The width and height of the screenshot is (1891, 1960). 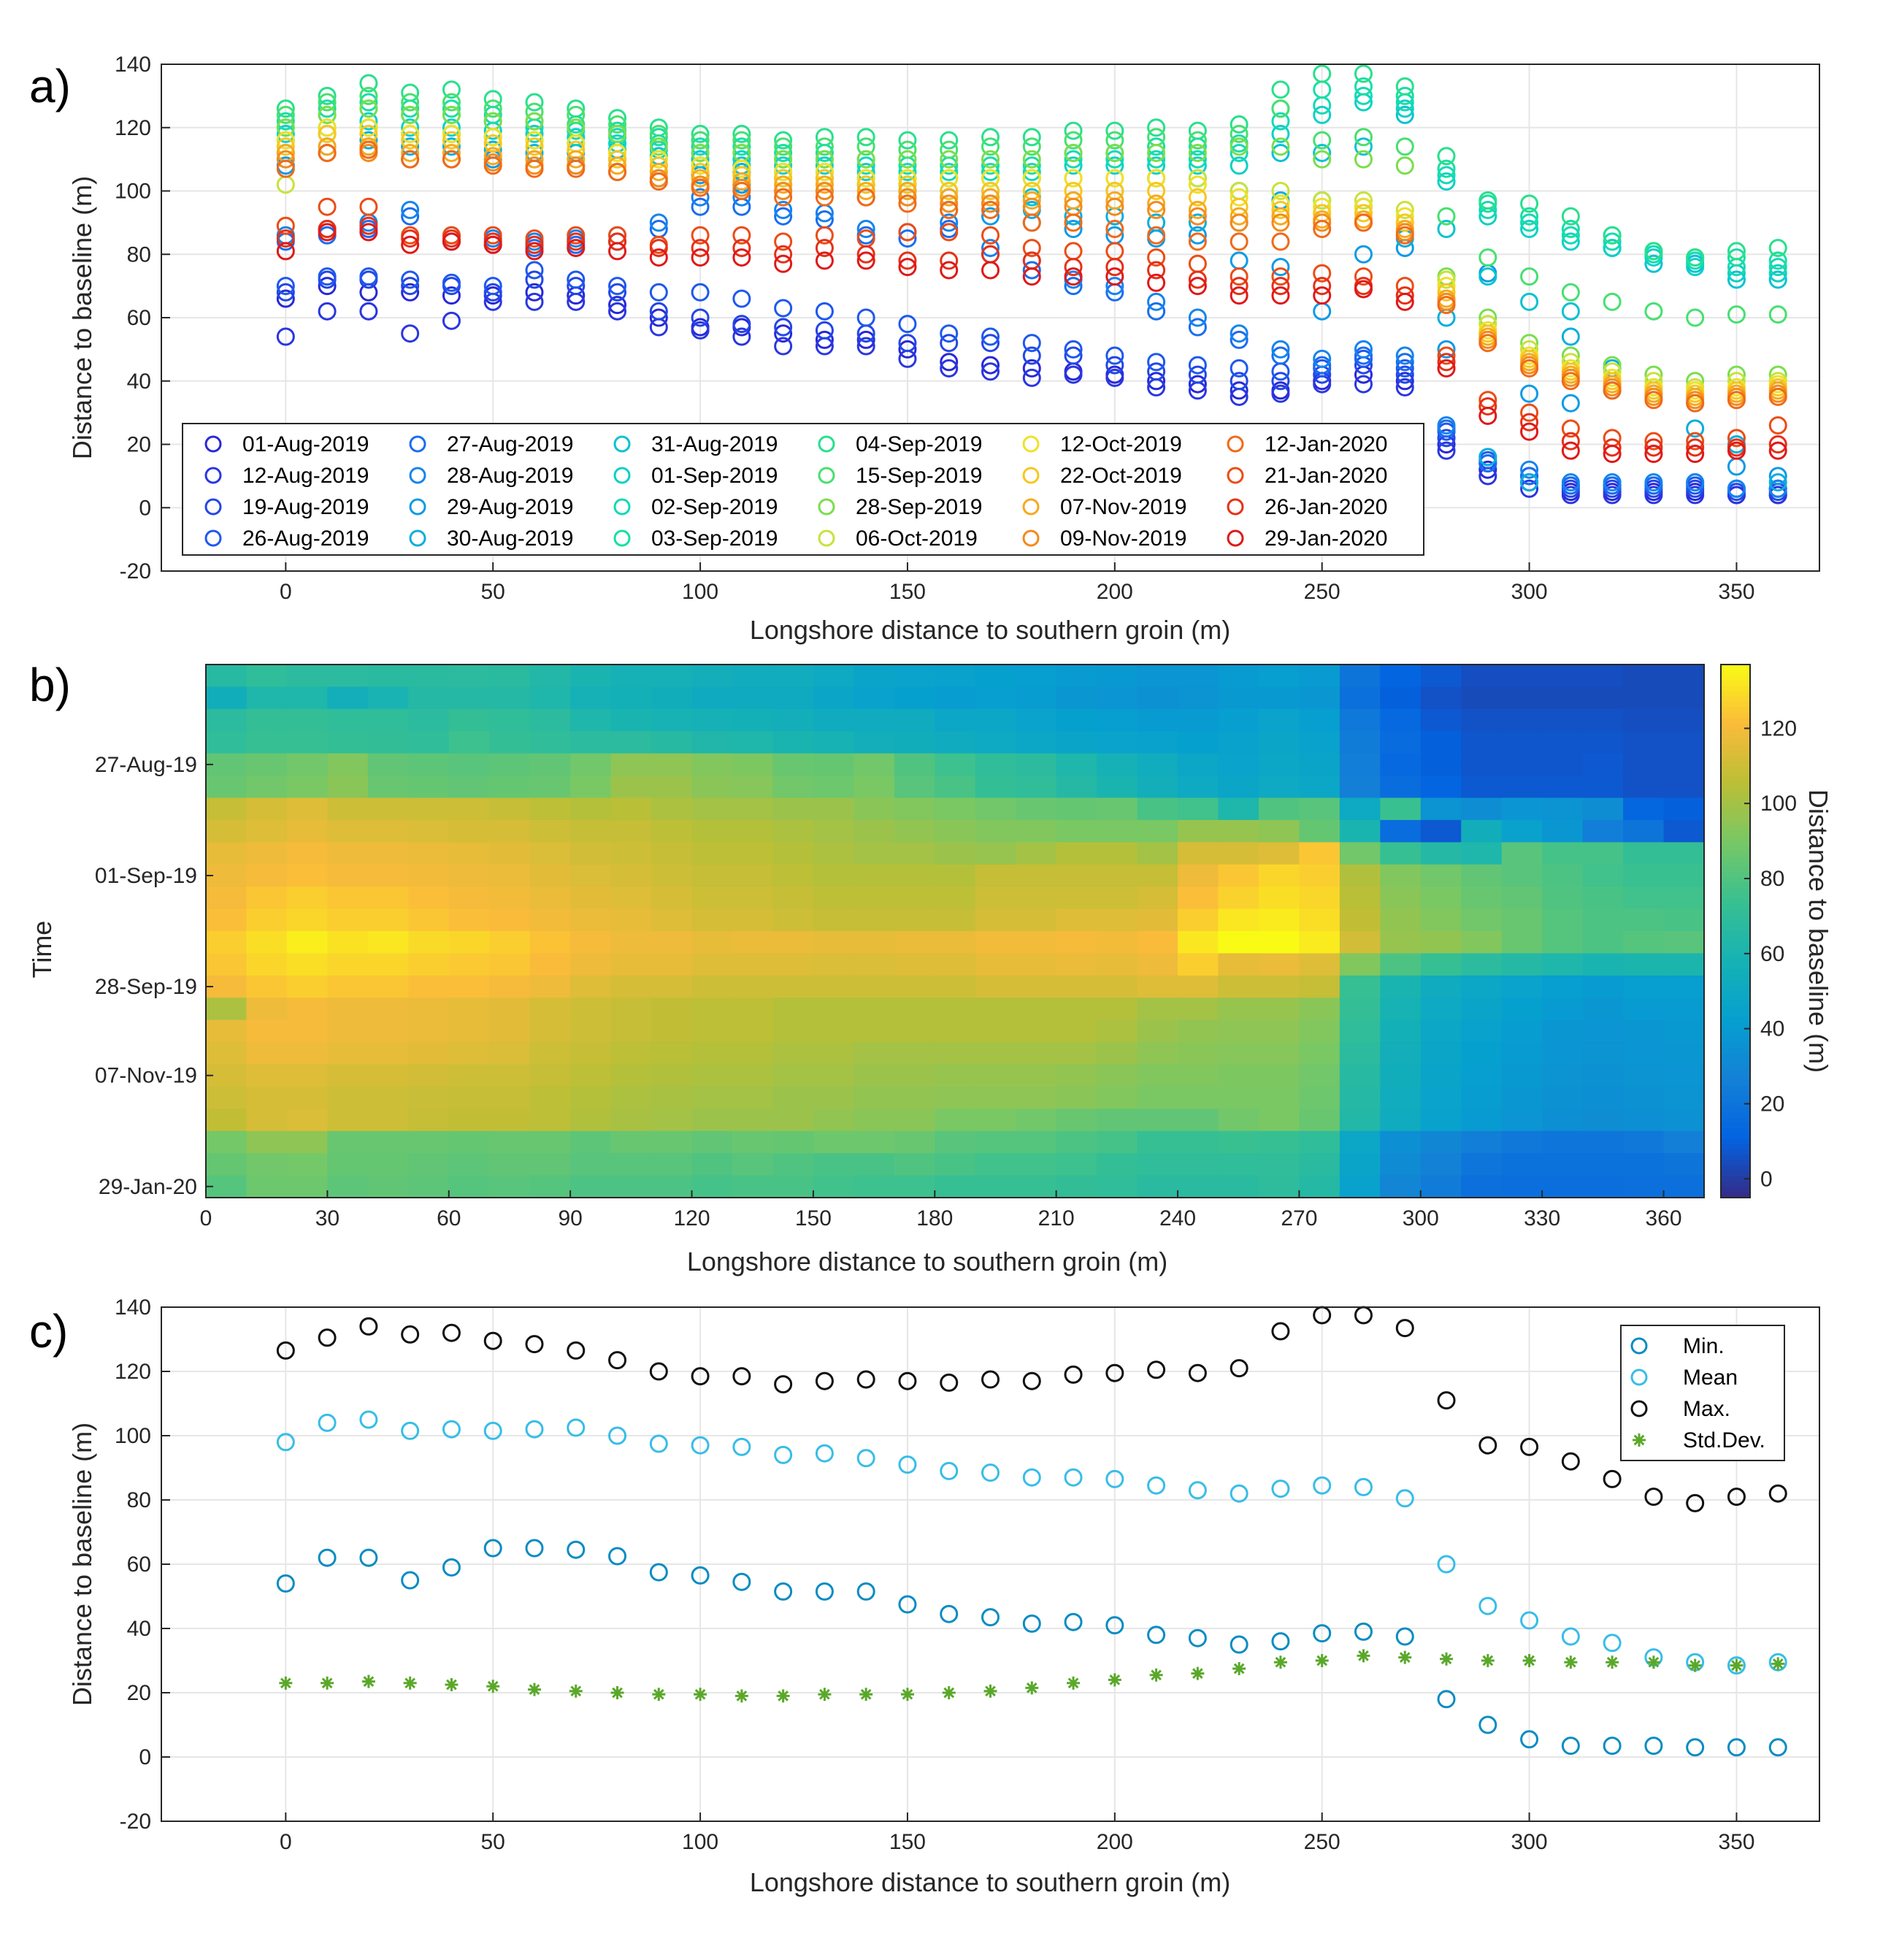 I want to click on colorbar-tick-label: 20, so click(x=1772, y=1104).